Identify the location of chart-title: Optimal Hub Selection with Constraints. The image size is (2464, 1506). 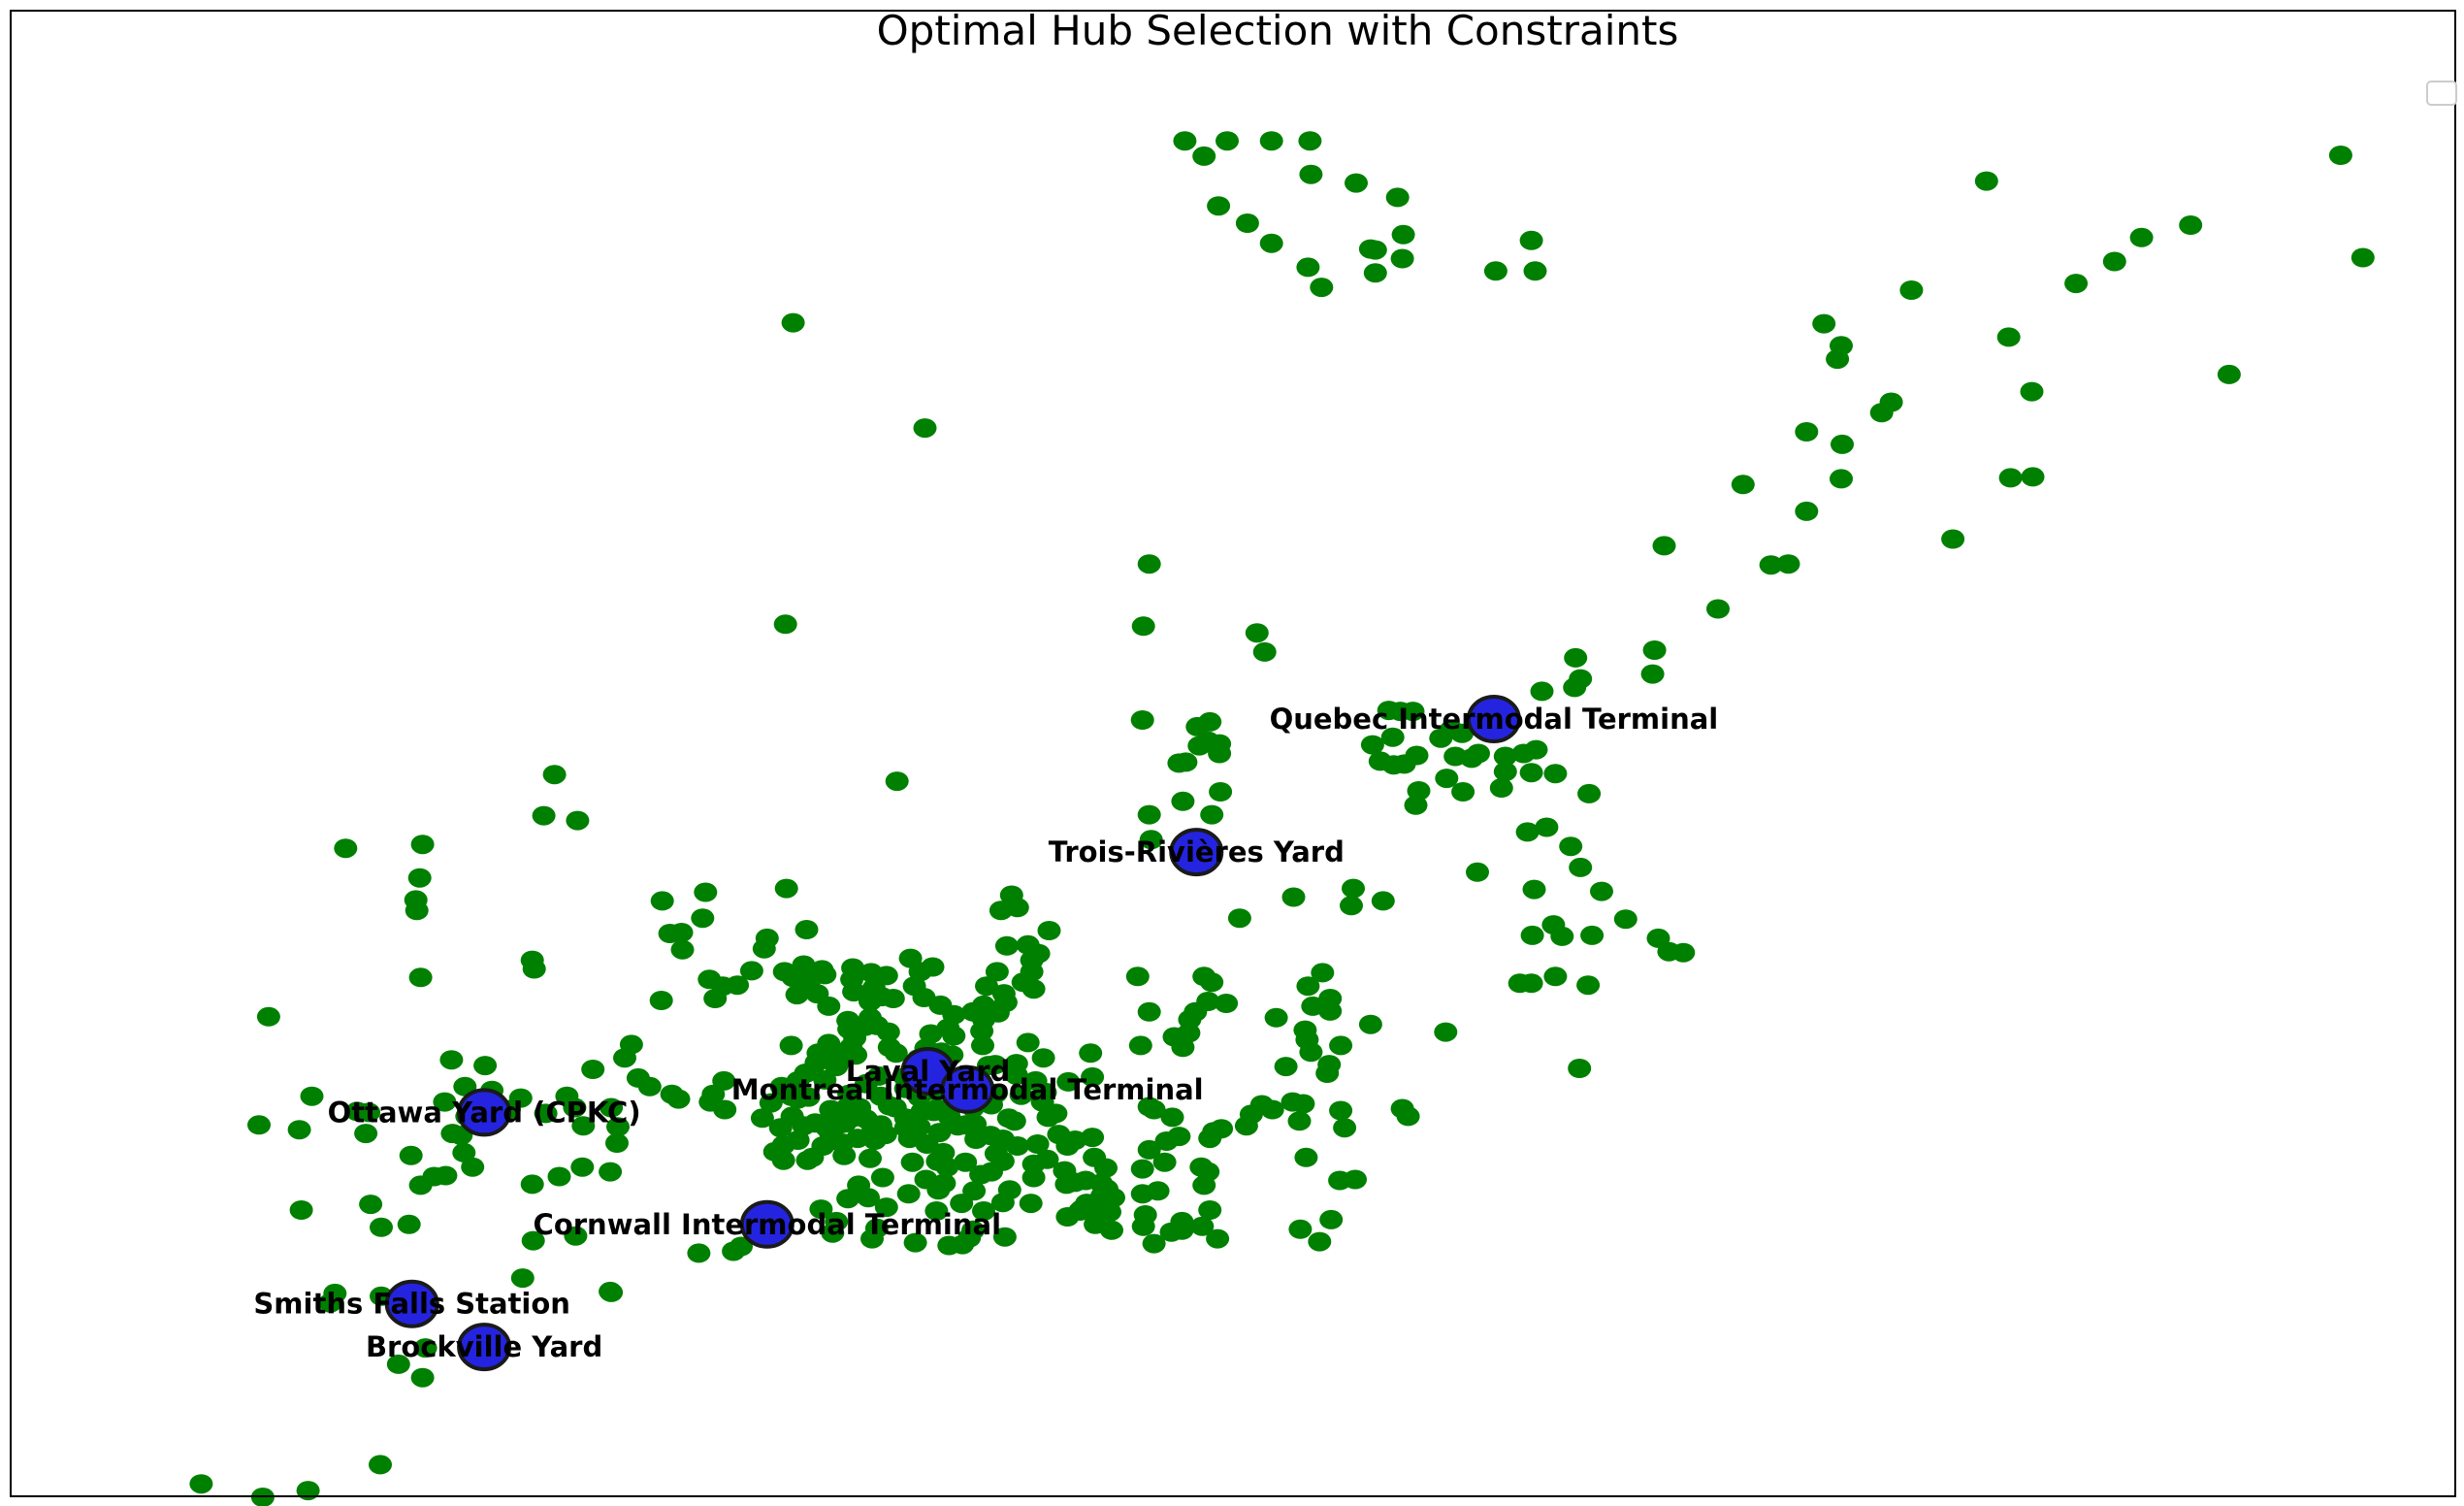
(1278, 30).